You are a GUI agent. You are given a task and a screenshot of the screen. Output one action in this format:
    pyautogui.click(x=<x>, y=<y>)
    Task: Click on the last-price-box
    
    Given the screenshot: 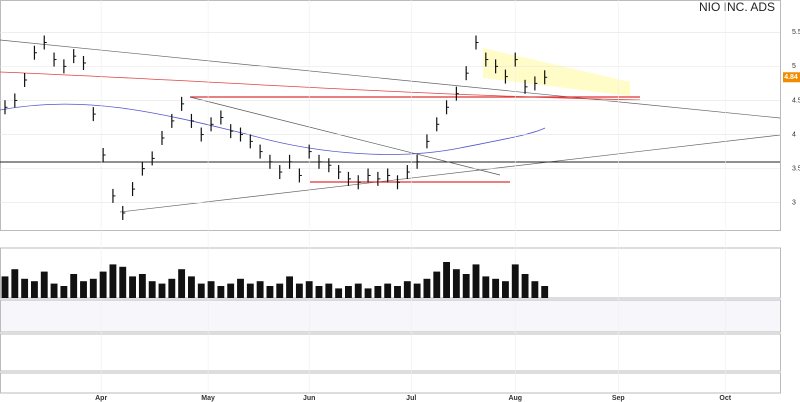 What is the action you would take?
    pyautogui.click(x=791, y=77)
    